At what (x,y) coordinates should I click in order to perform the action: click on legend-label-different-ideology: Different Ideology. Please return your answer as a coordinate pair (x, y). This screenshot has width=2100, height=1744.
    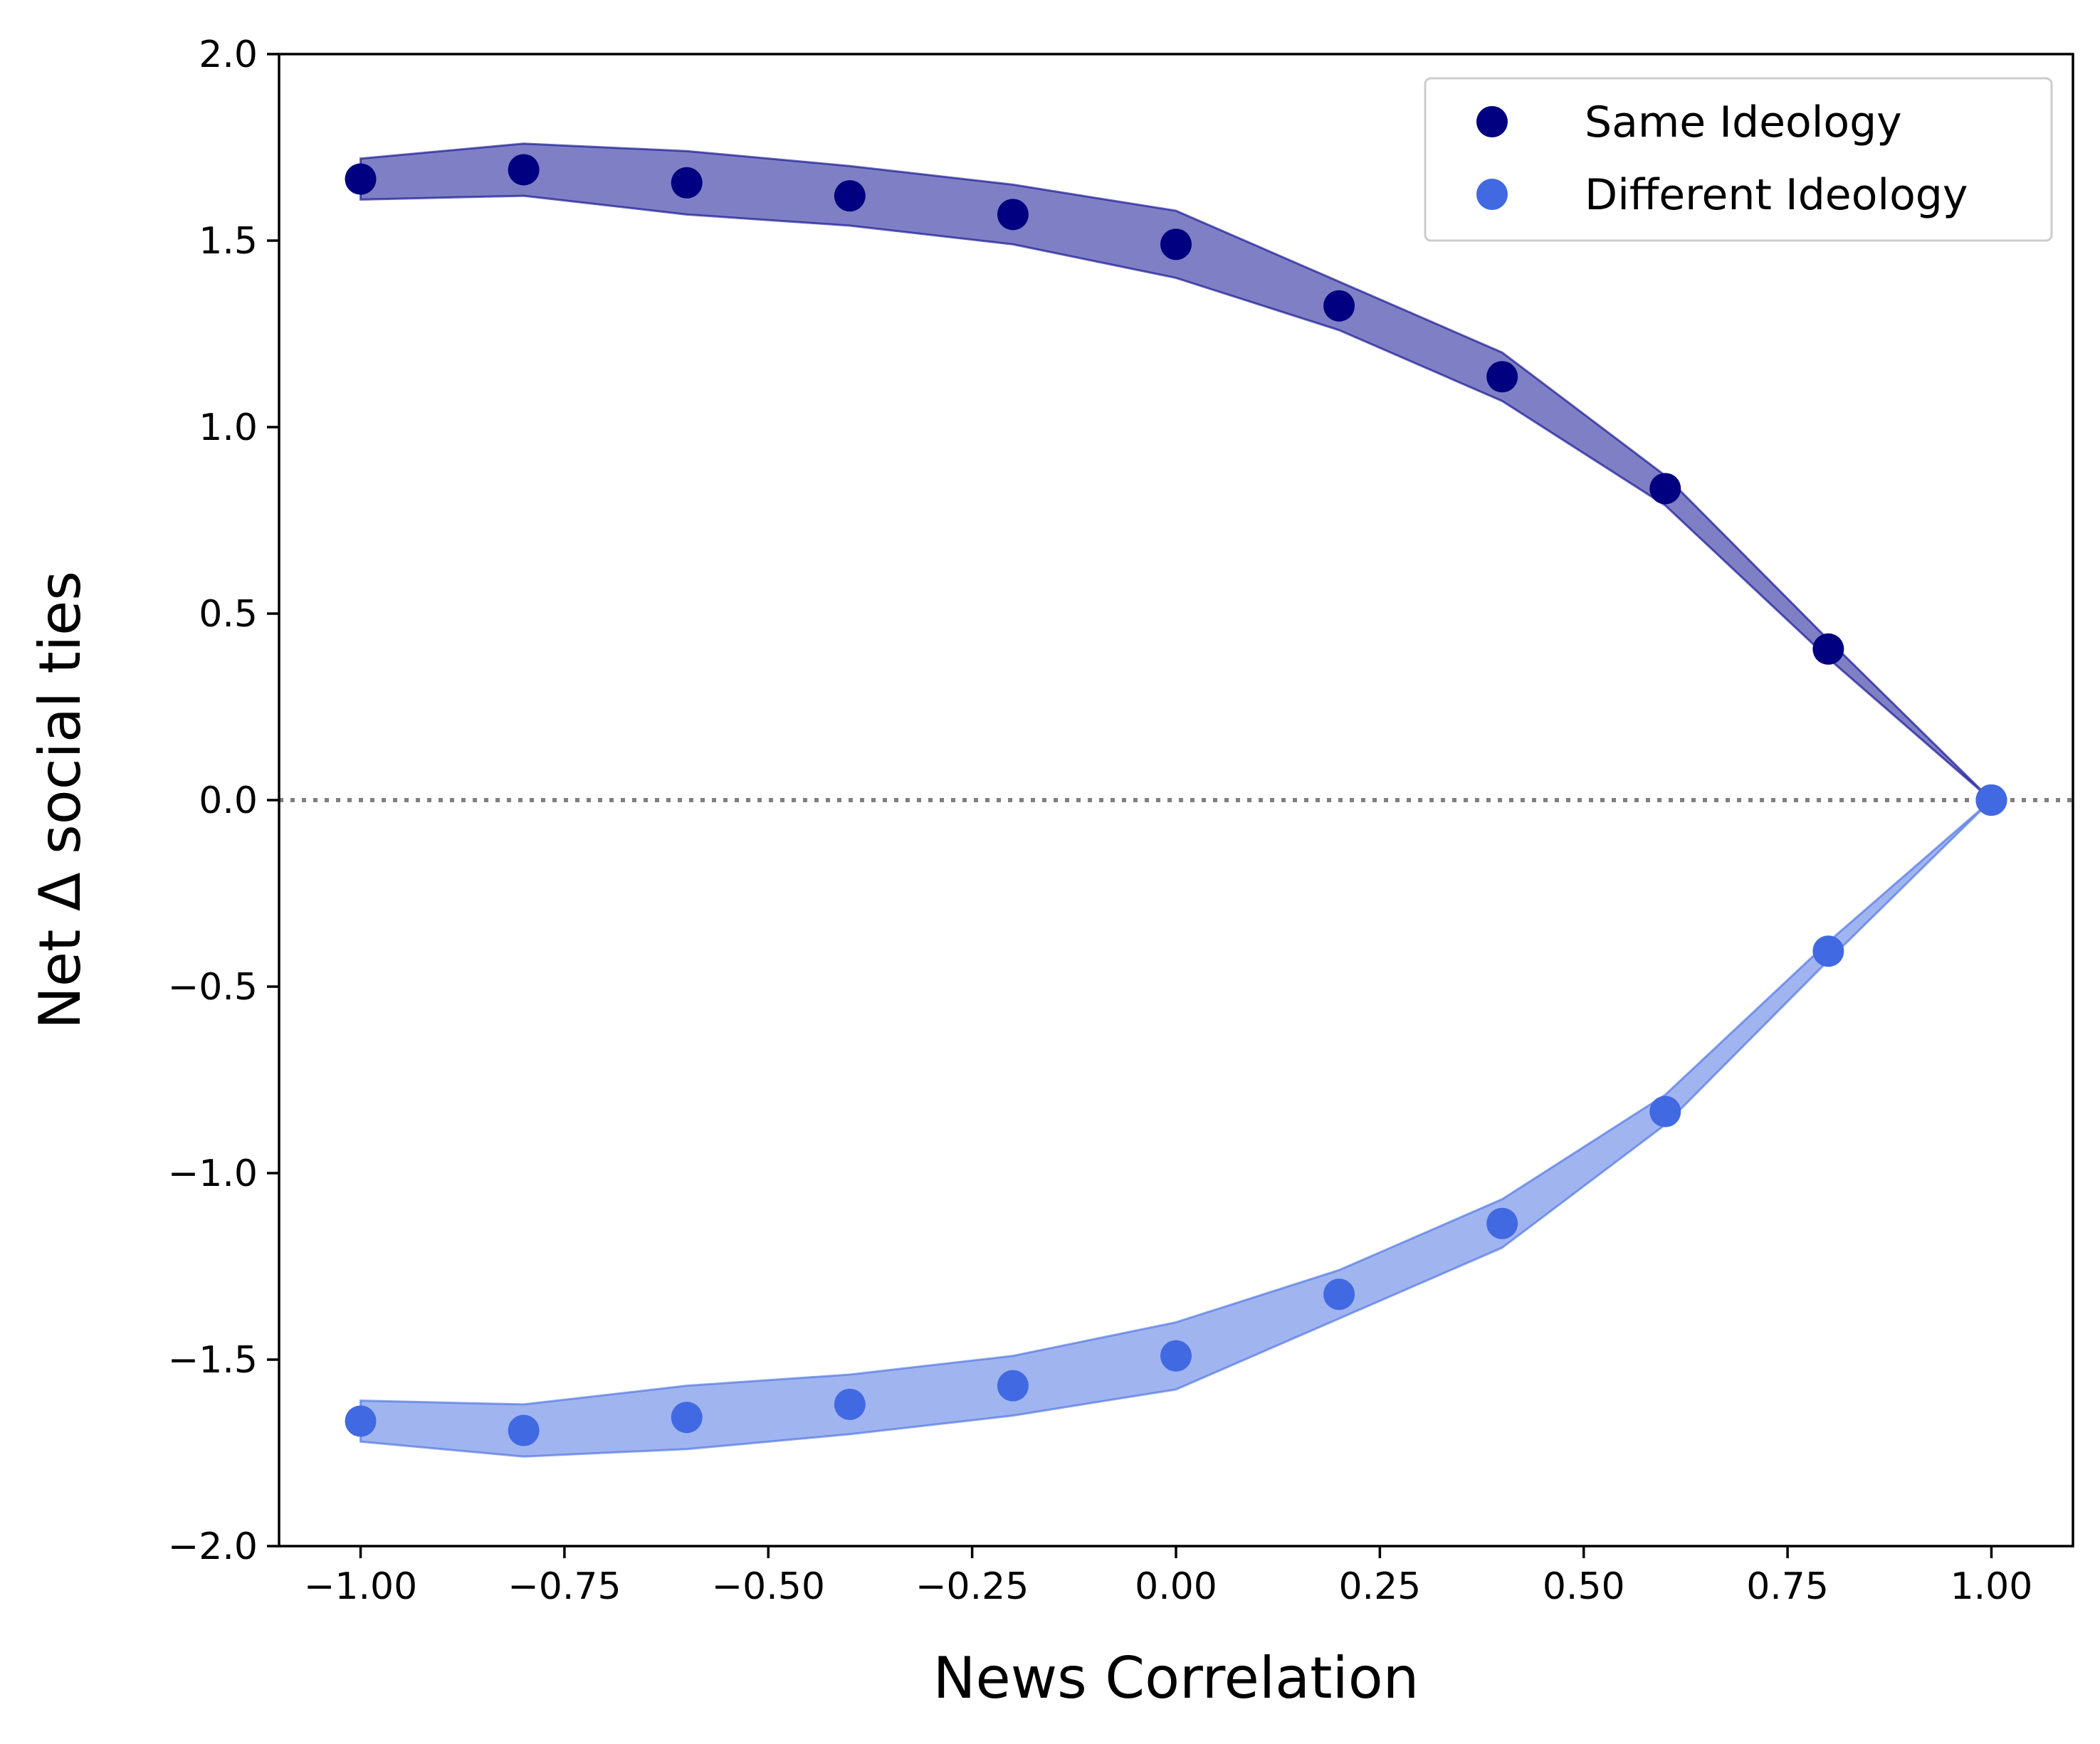
    Looking at the image, I should click on (1776, 195).